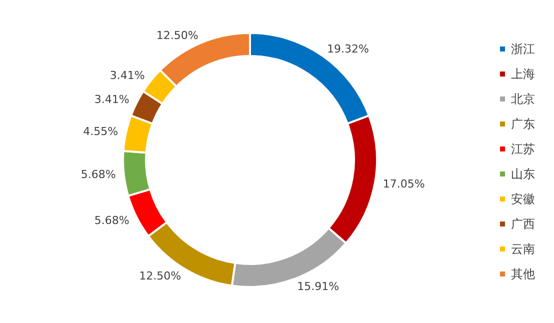  Describe the element at coordinates (523, 74) in the screenshot. I see `legend-label: 上海` at that location.